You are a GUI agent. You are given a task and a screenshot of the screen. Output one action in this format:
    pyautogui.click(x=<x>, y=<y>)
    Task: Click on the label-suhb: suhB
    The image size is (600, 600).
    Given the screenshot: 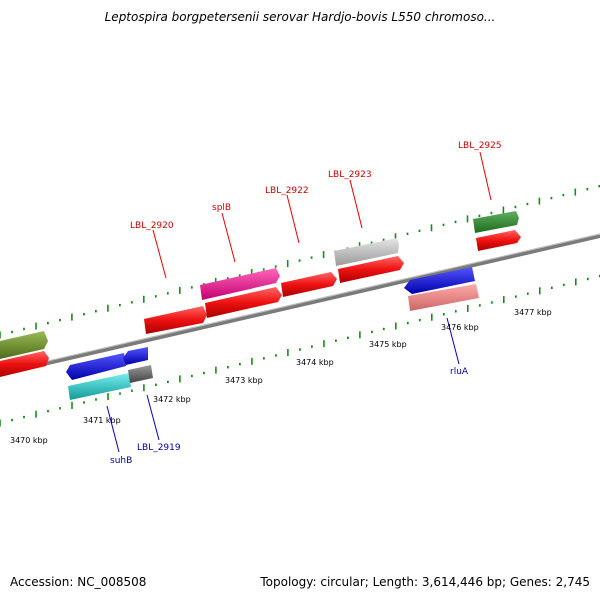 What is the action you would take?
    pyautogui.click(x=121, y=461)
    